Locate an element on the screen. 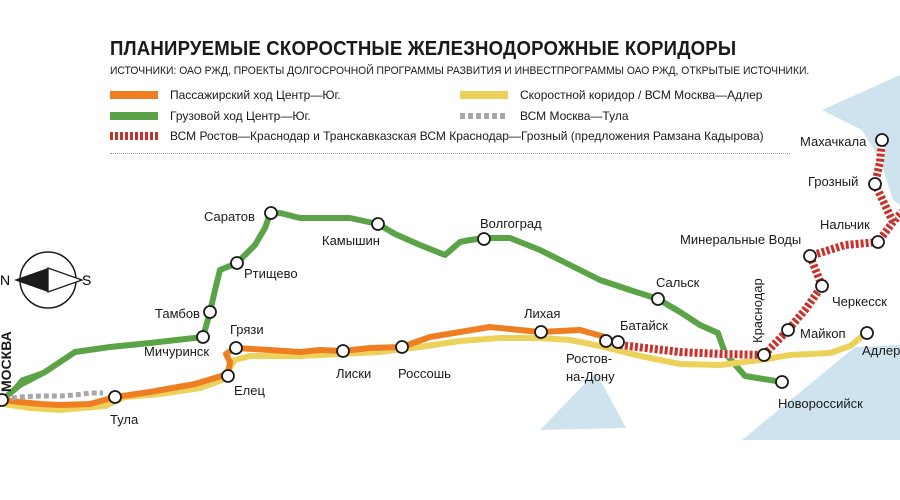 The height and width of the screenshot is (500, 900). caspian-sea is located at coordinates (861, 140).